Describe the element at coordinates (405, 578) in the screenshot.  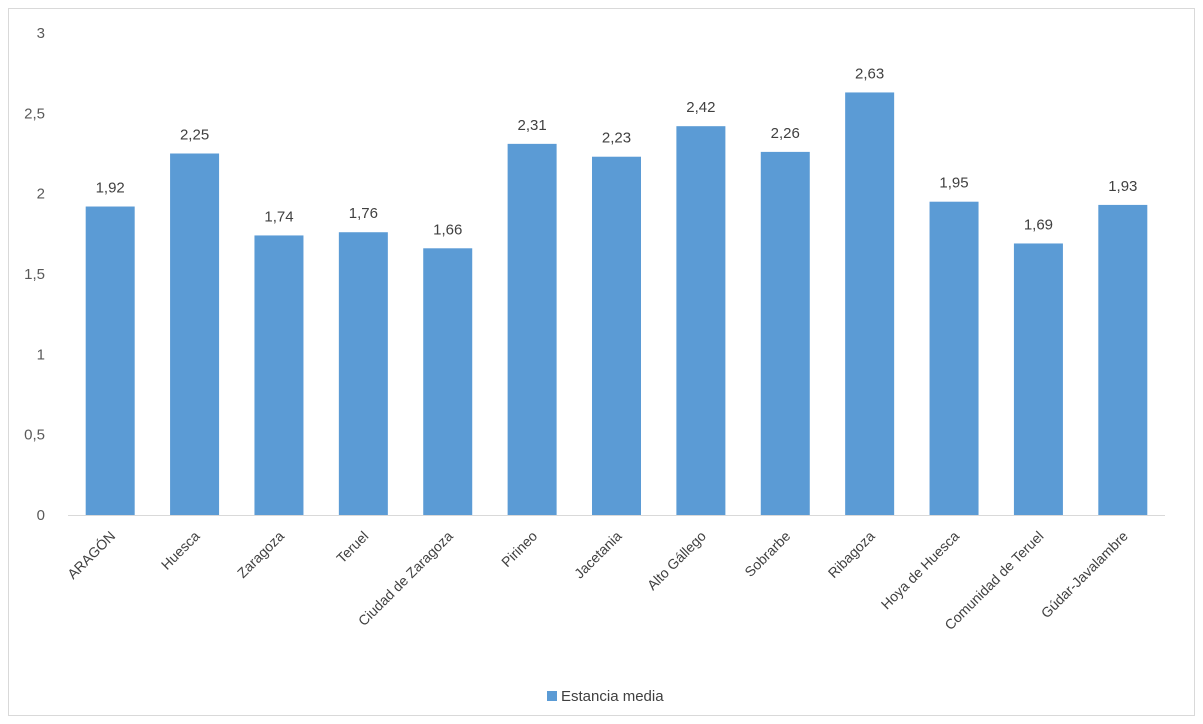
I see `x-tick-label: Ciudad de Zaragoza` at that location.